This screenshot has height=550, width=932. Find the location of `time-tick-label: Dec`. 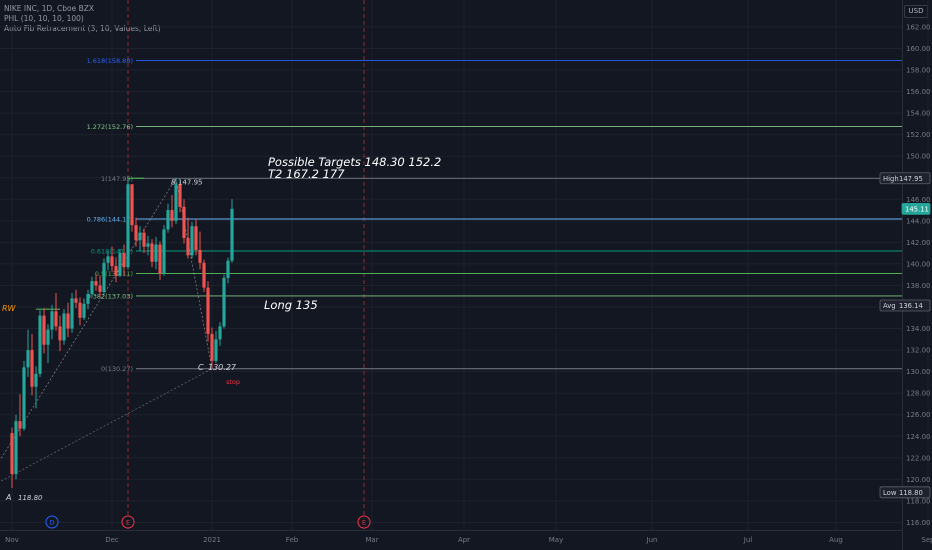

time-tick-label: Dec is located at coordinates (112, 540).